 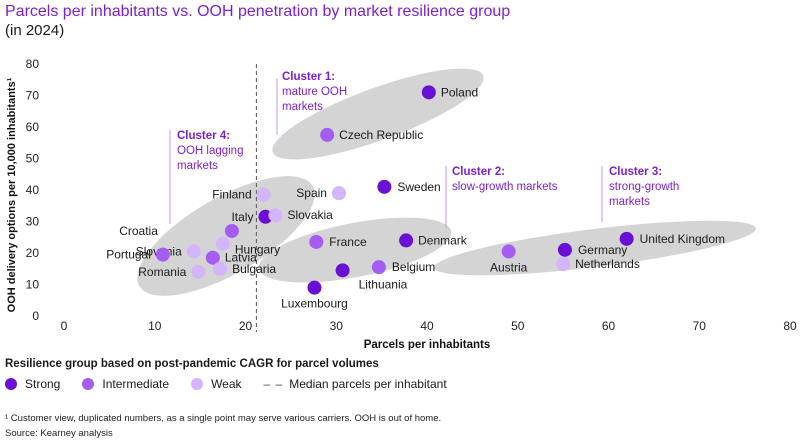 I want to click on x-tick-label: 50, so click(x=518, y=326).